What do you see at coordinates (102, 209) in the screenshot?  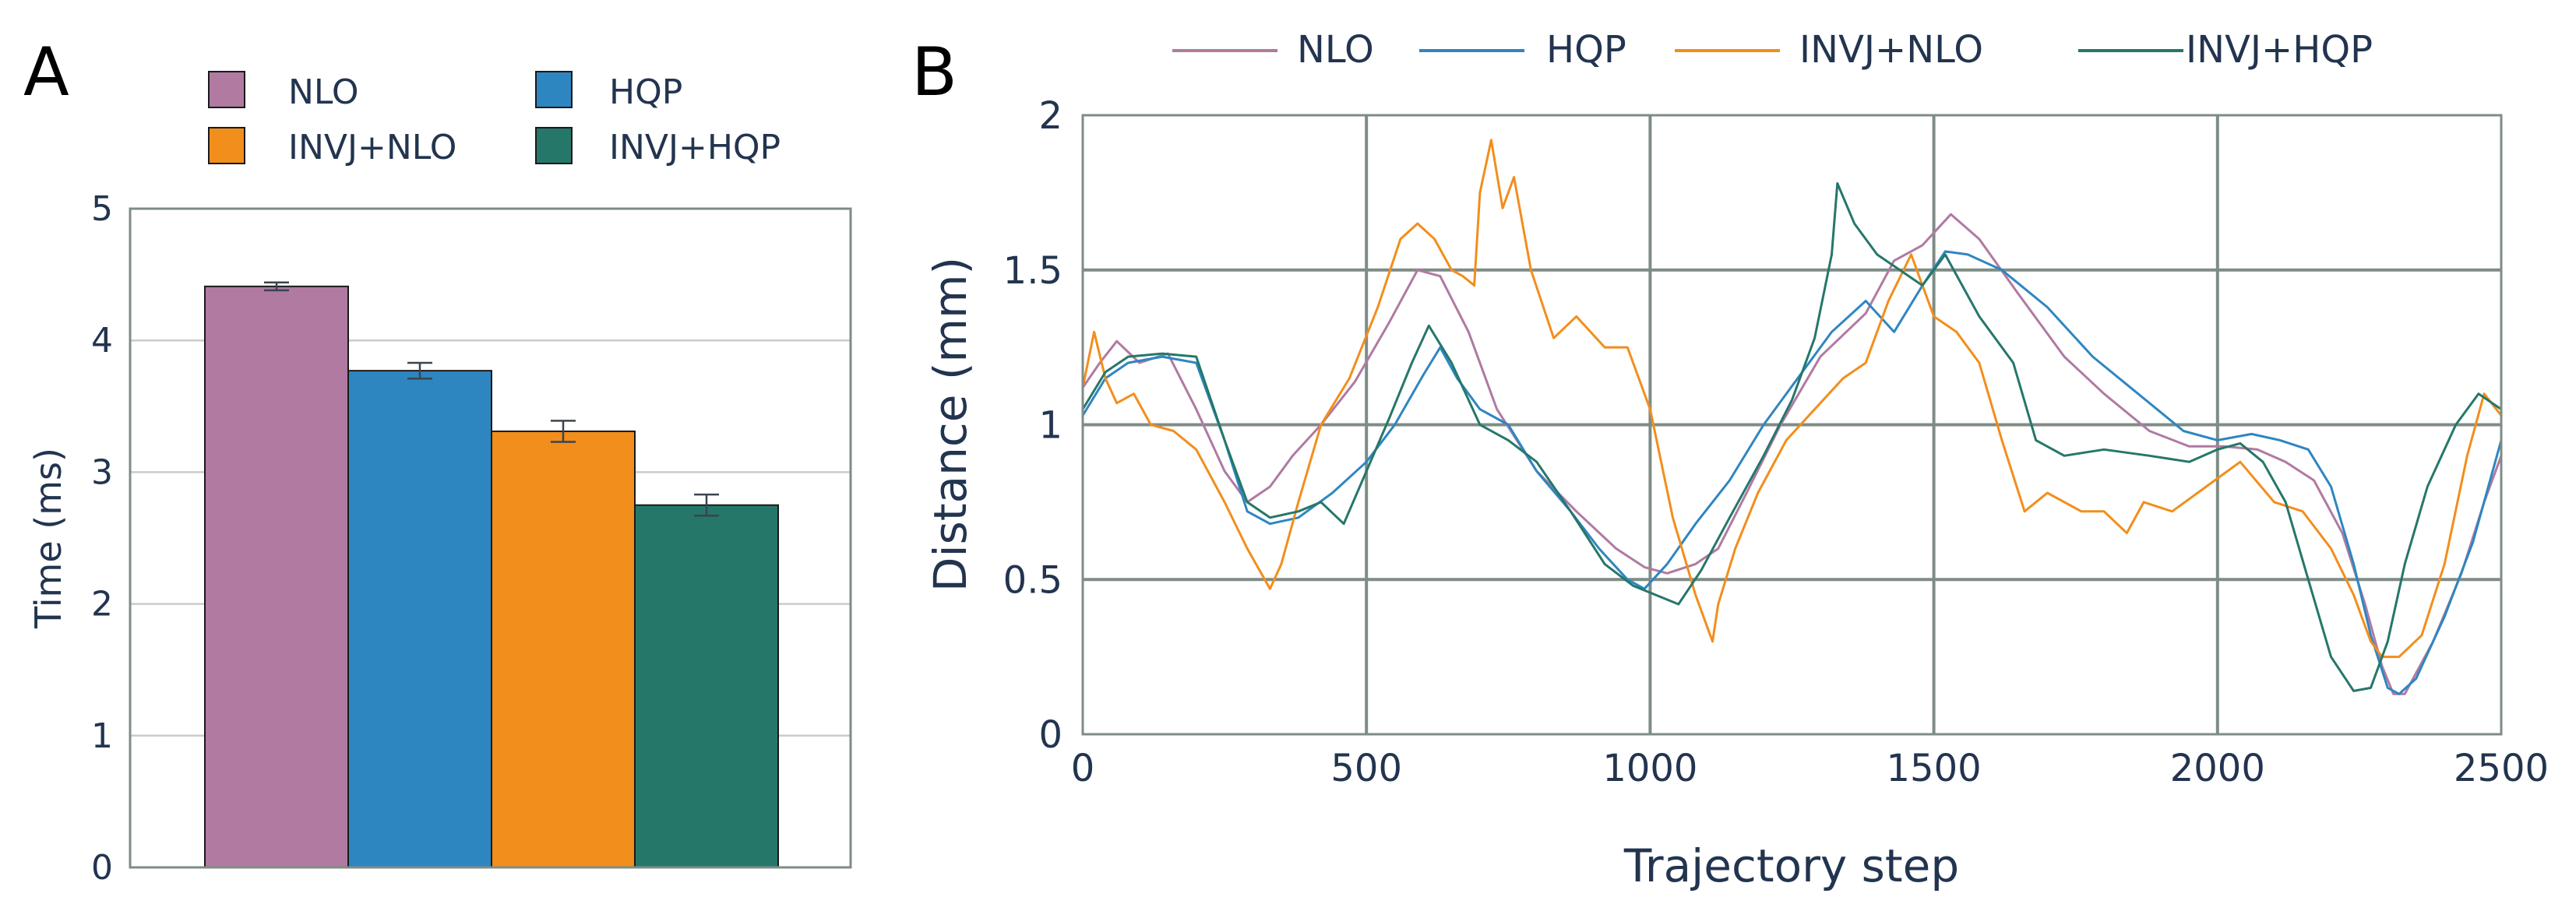 I see `bar-ytick-label: 5` at bounding box center [102, 209].